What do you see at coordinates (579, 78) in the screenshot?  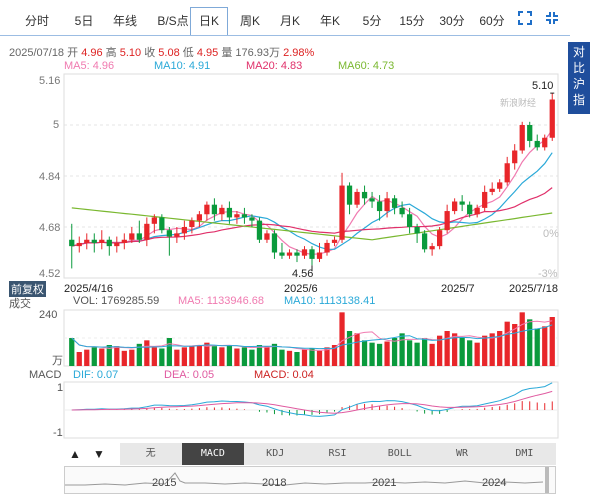 I see `compare-index-button: 对比沪指` at bounding box center [579, 78].